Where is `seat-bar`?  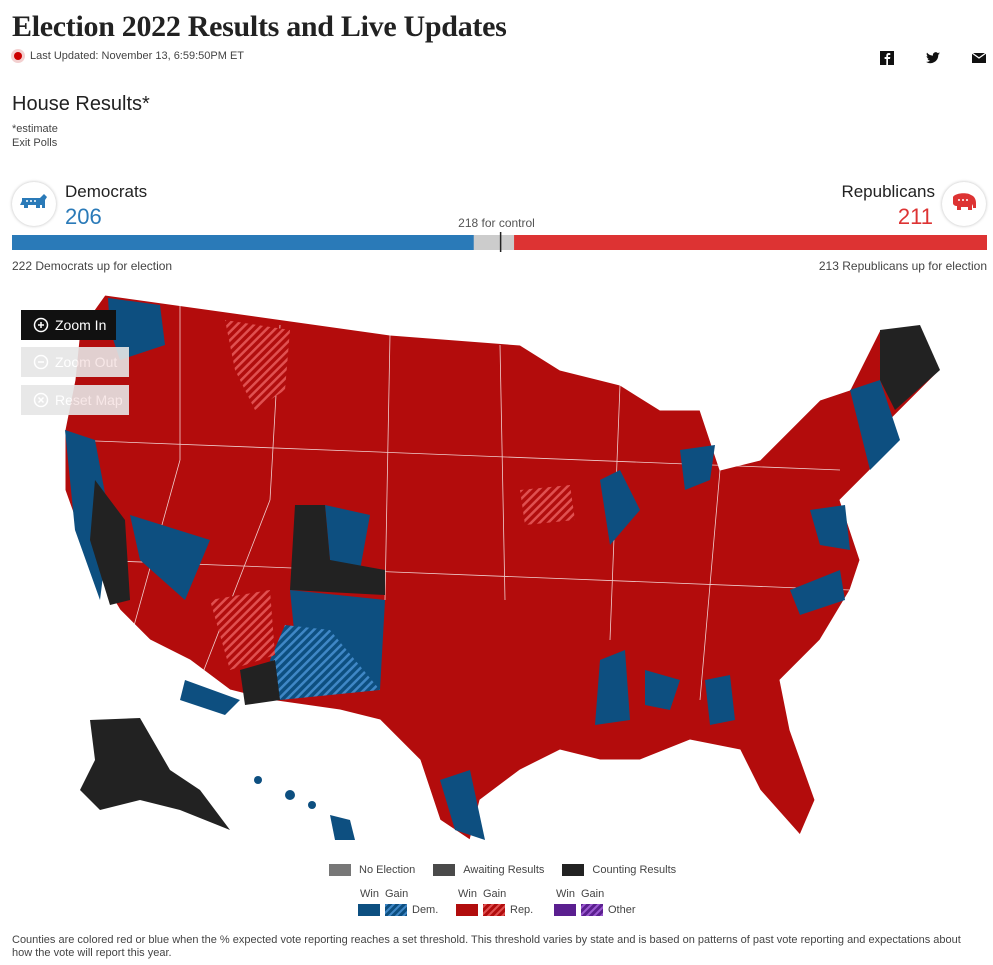
seat-bar is located at coordinates (499, 242).